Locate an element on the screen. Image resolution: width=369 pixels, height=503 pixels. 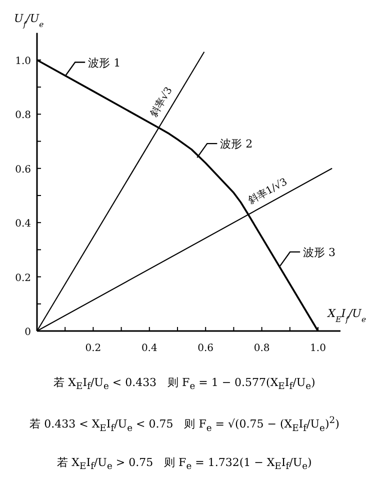
x-tick-label: 0.6 is located at coordinates (206, 348).